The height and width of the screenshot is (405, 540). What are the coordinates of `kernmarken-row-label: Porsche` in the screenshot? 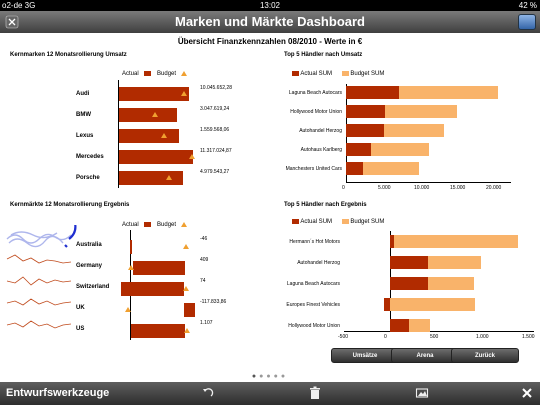 It's located at (88, 178).